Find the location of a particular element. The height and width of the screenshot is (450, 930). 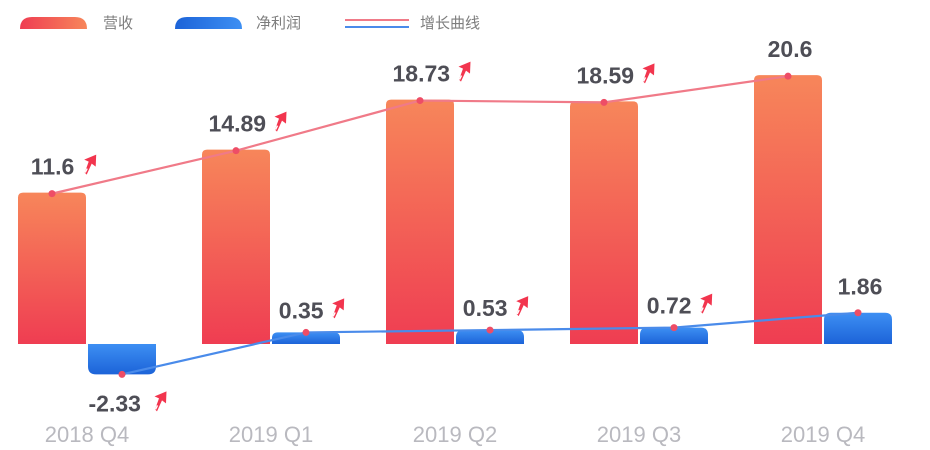

legend-label-net-profit: 净利润 is located at coordinates (278, 23).